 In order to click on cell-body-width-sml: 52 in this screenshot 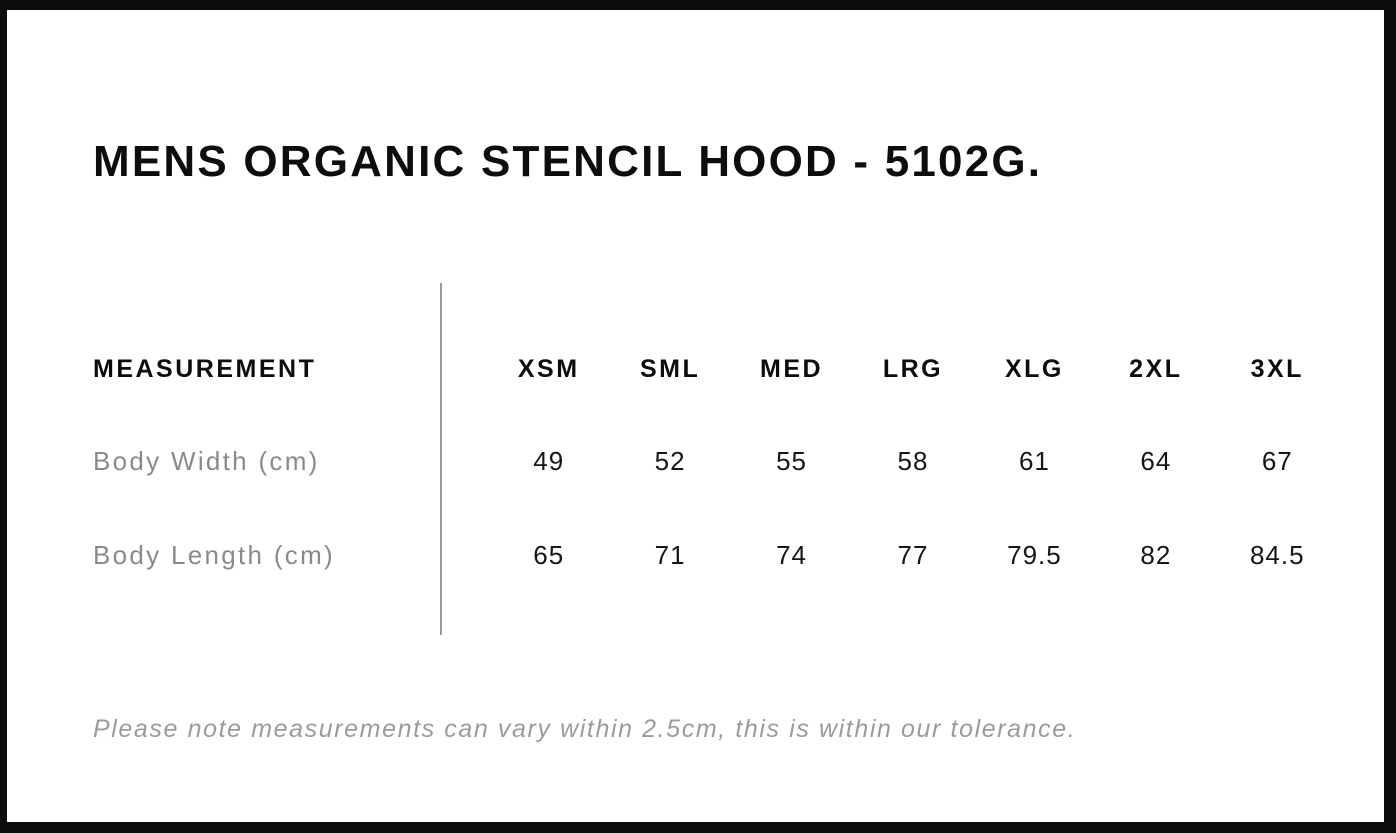, I will do `click(670, 461)`.